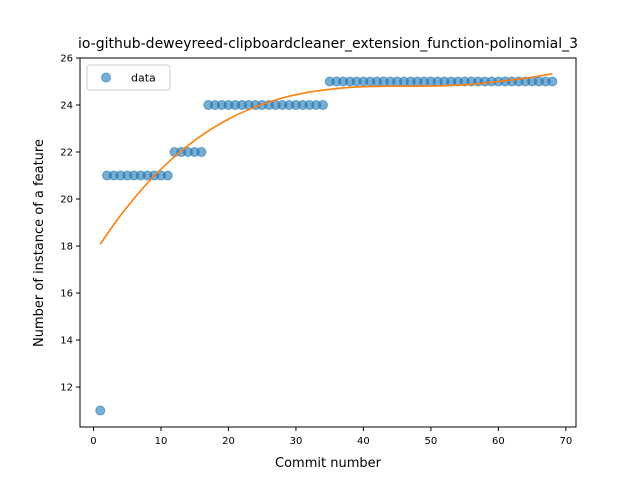 This screenshot has width=640, height=480. I want to click on x-axis: 0 10 20 30 40 50 60 70, so click(331, 437).